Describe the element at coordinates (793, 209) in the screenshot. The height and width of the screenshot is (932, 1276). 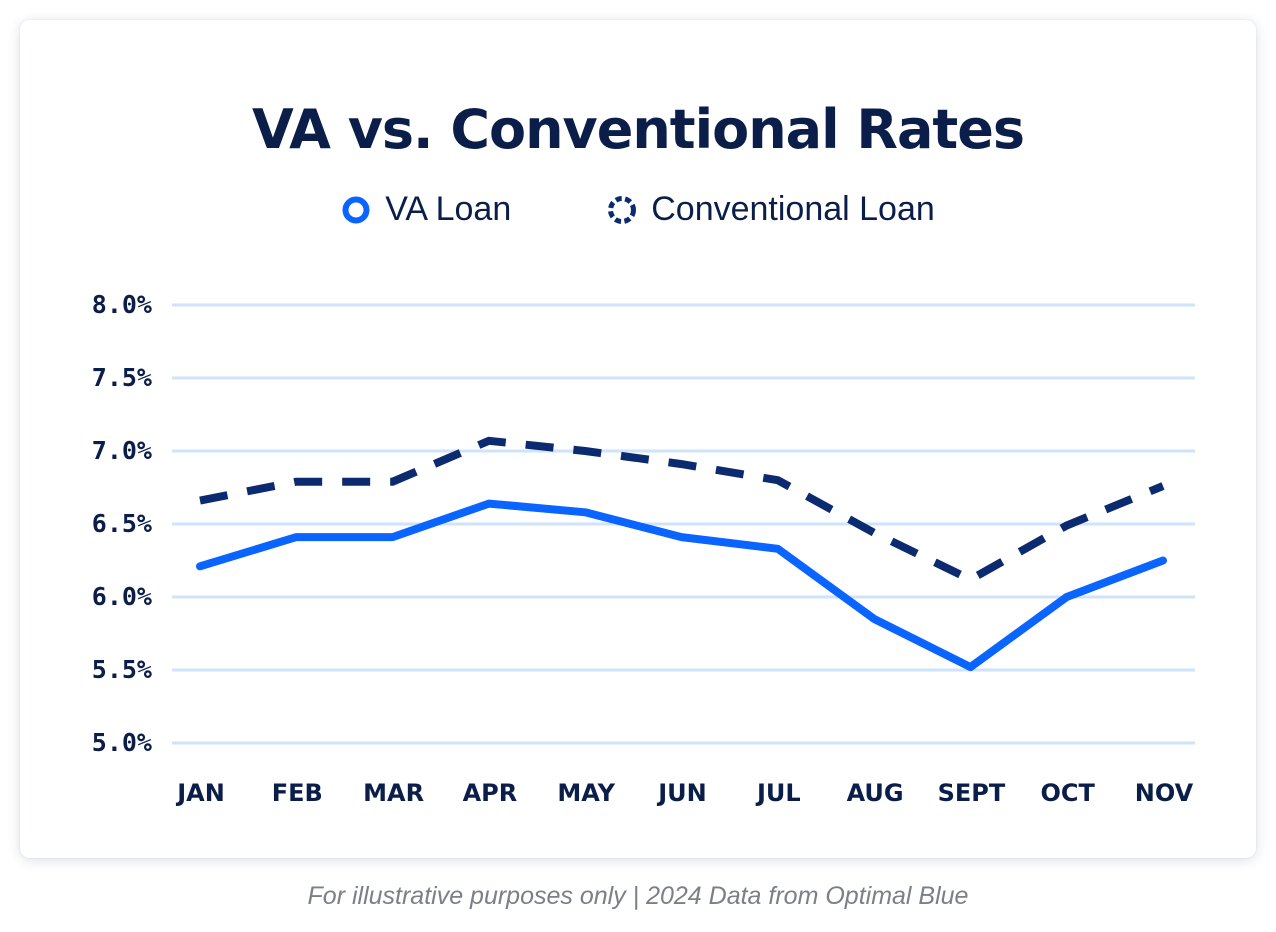
I see `legend-label-conventional-loan: Conventional Loan` at that location.